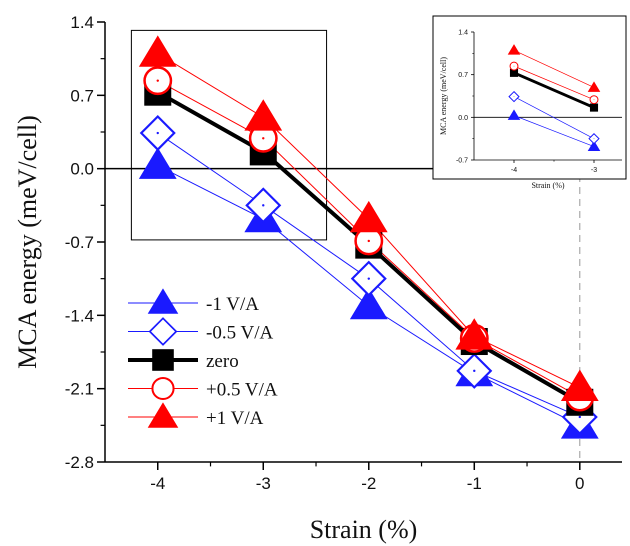  What do you see at coordinates (594, 170) in the screenshot?
I see `inset-x-tick-label: -3` at bounding box center [594, 170].